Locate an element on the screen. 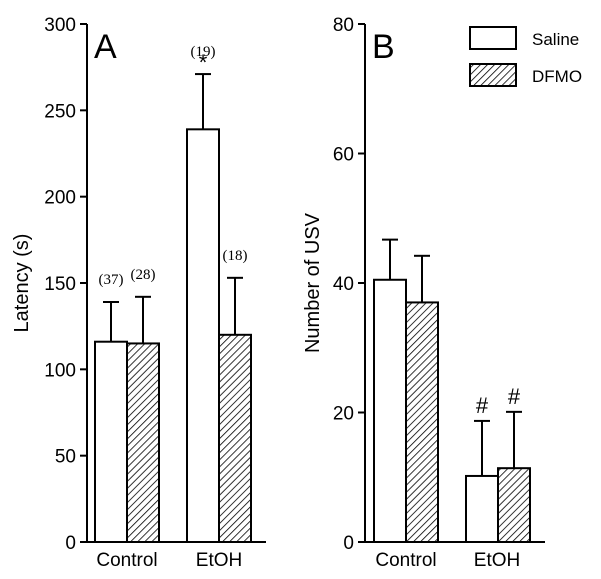  panel-a-category-label-etoh: EtOH is located at coordinates (219, 560).